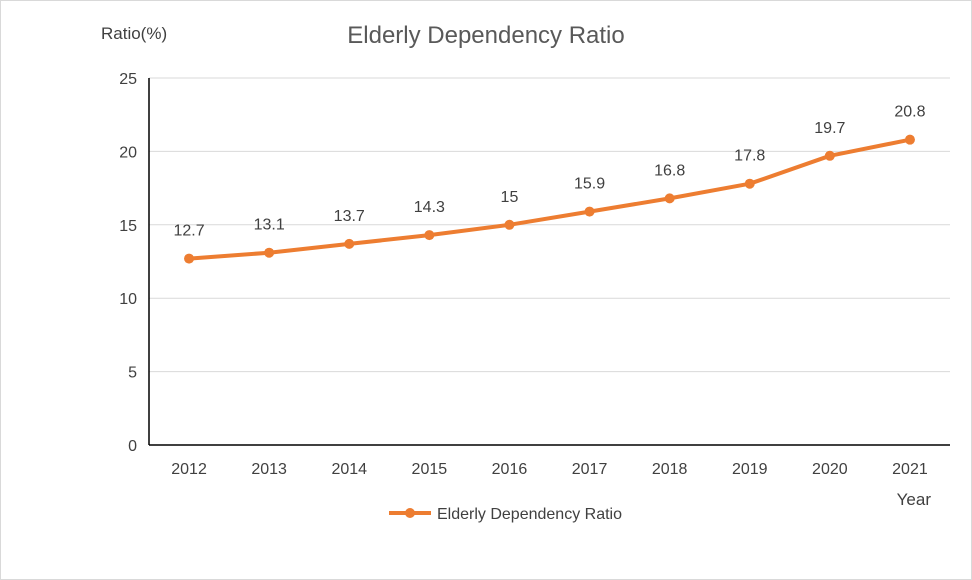 This screenshot has height=580, width=972. Describe the element at coordinates (590, 469) in the screenshot. I see `x-tick-2017: 2017` at that location.